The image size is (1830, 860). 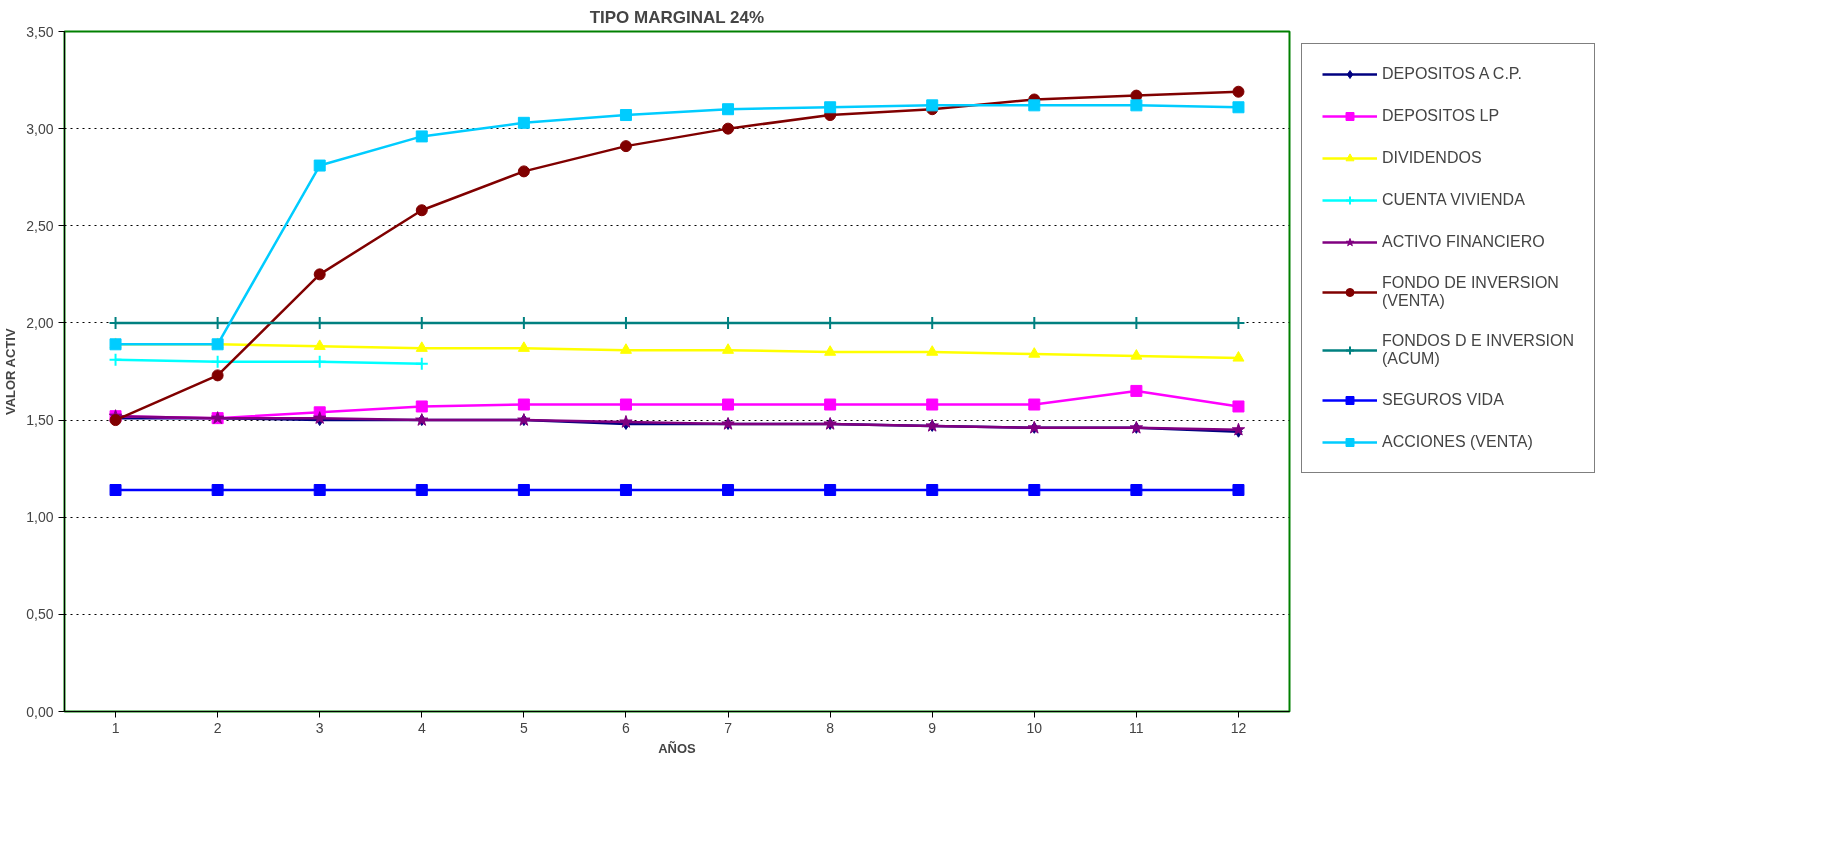 What do you see at coordinates (421, 727) in the screenshot?
I see `x-tick-label: 4` at bounding box center [421, 727].